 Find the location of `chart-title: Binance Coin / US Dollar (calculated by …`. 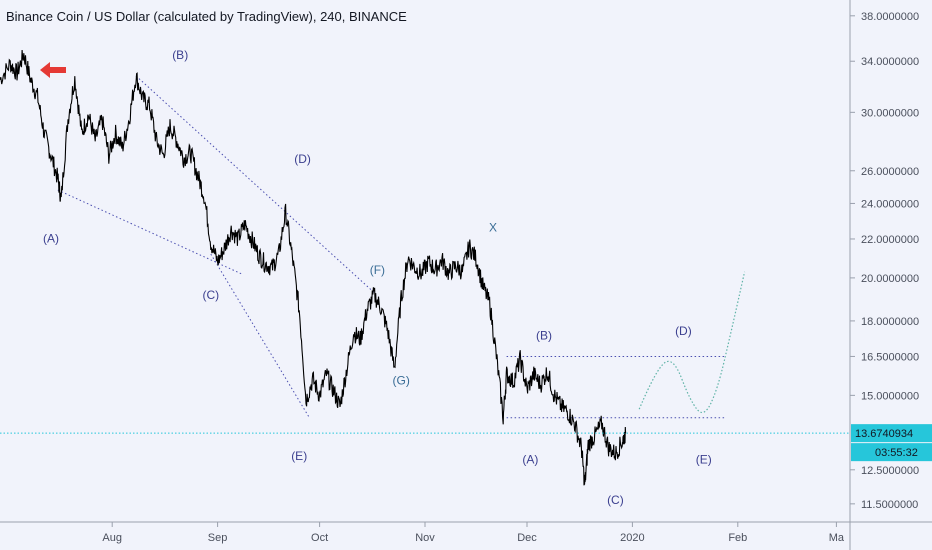

chart-title: Binance Coin / US Dollar (calculated by … is located at coordinates (206, 16).